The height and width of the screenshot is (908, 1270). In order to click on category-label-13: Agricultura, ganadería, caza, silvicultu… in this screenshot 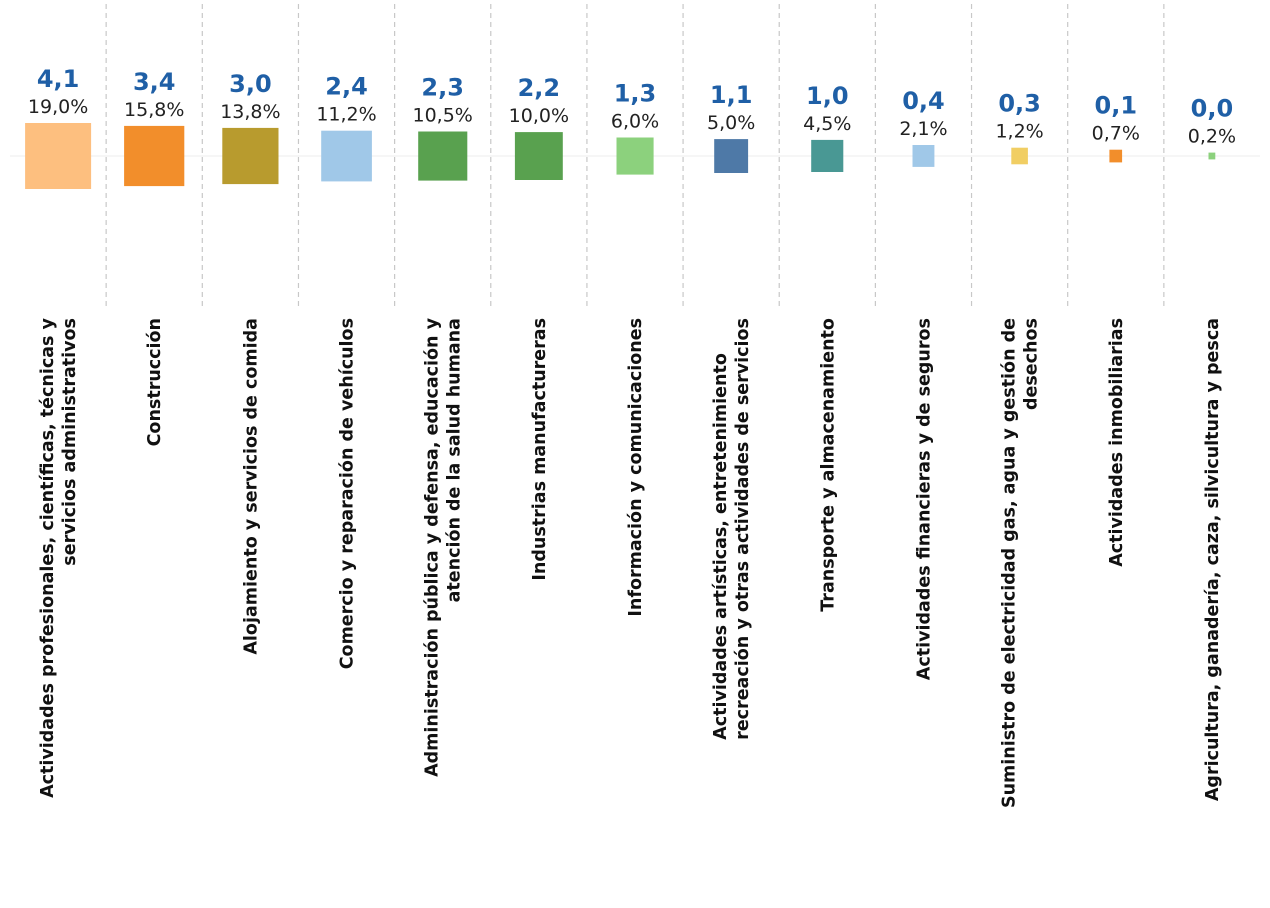, I will do `click(1213, 559)`.